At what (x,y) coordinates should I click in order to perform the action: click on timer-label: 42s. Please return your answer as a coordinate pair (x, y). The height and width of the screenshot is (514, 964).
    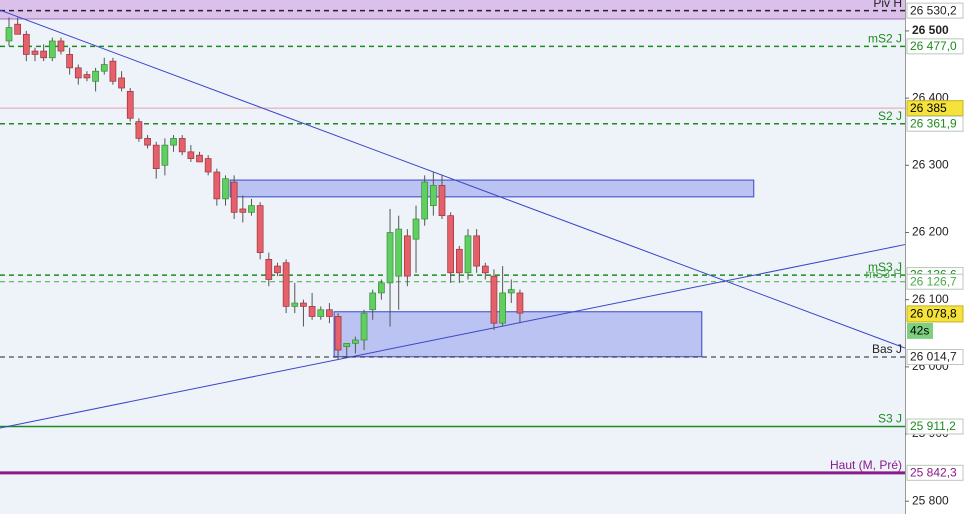
    Looking at the image, I should click on (919, 331).